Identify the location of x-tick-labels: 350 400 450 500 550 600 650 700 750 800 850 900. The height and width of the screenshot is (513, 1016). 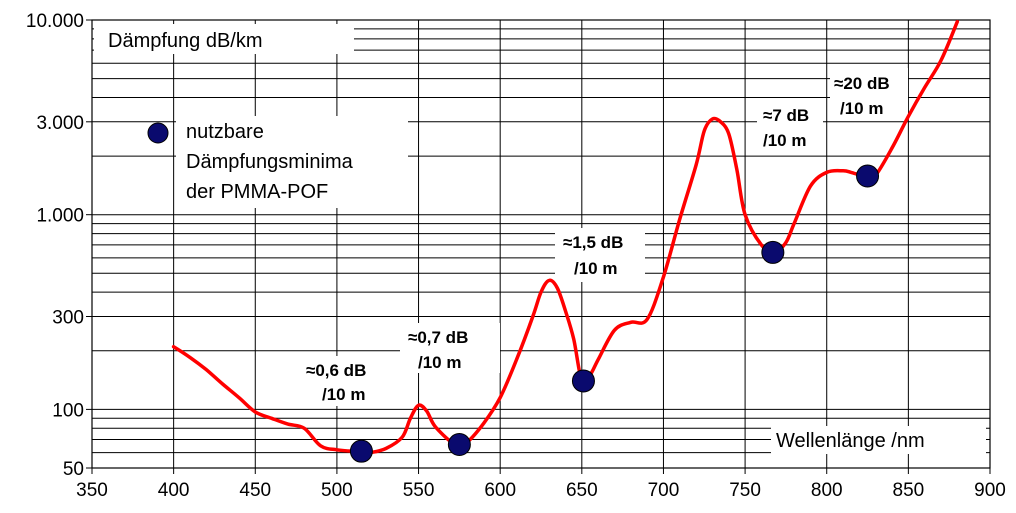
(541, 490).